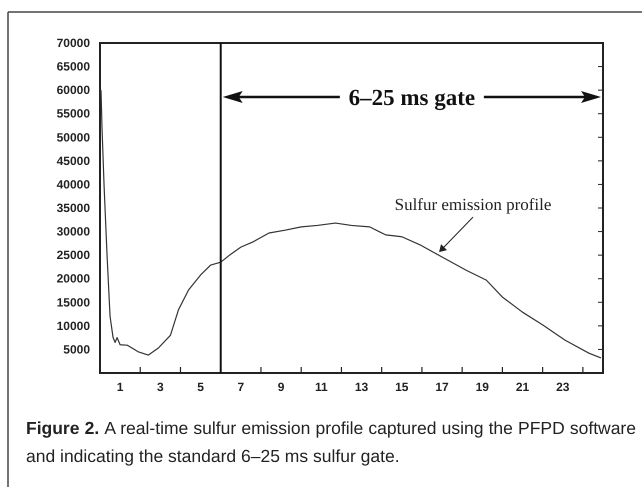 The height and width of the screenshot is (487, 642). What do you see at coordinates (76, 349) in the screenshot?
I see `y-tick-label: 5000` at bounding box center [76, 349].